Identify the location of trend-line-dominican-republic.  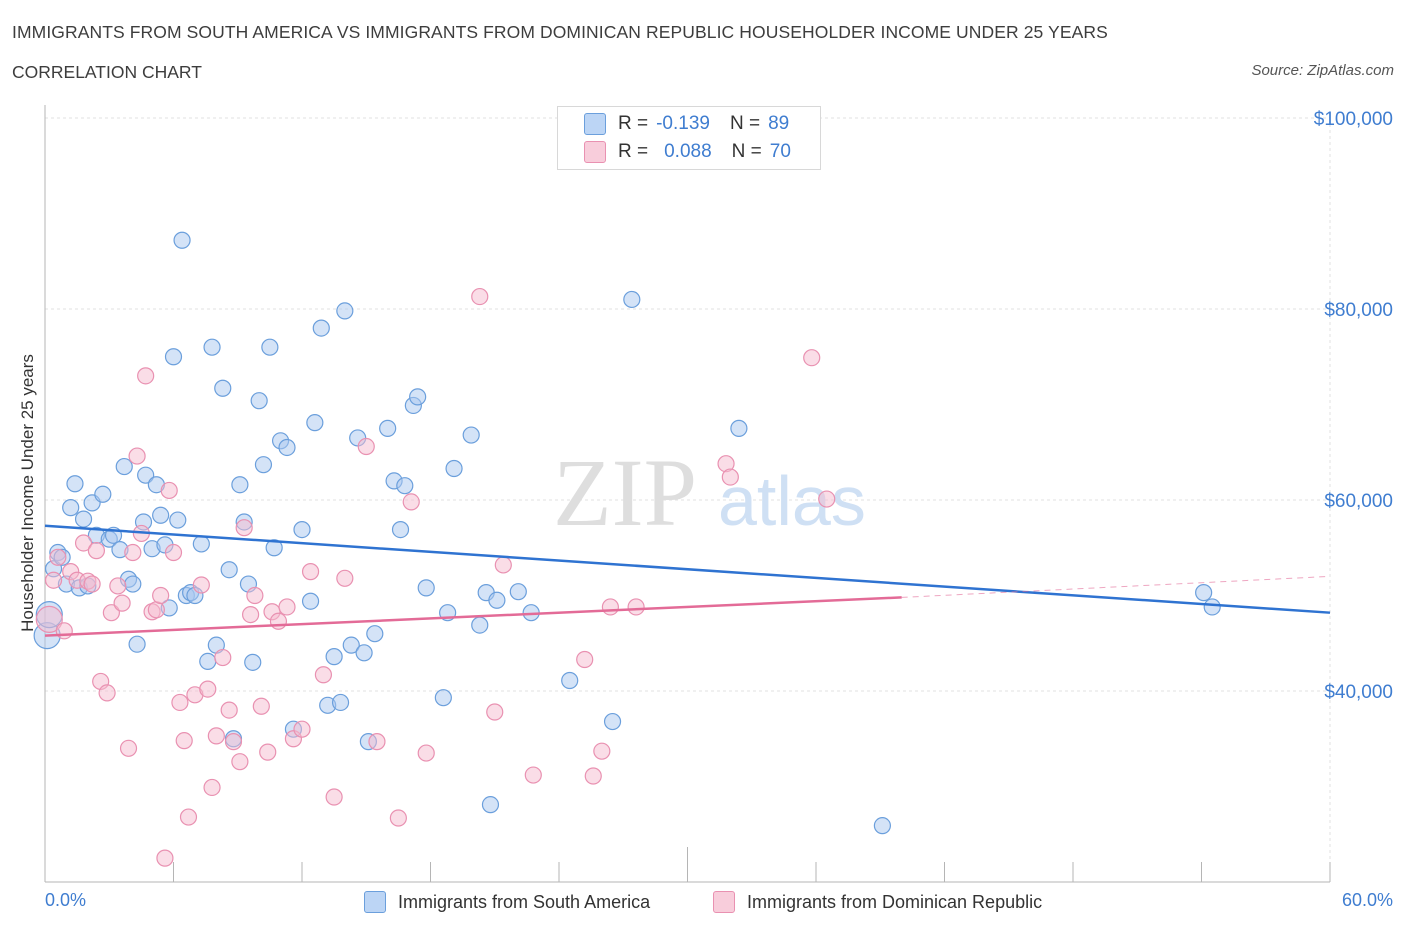
(473, 616).